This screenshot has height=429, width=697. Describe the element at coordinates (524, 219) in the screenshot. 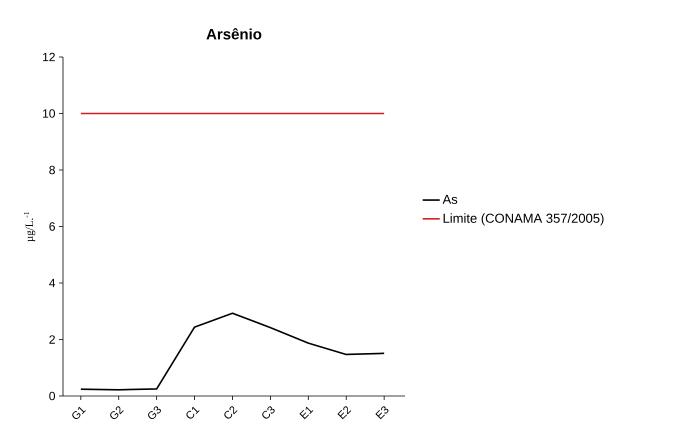

I see `legend-label: Limite (CONAMA 357/2005)` at that location.